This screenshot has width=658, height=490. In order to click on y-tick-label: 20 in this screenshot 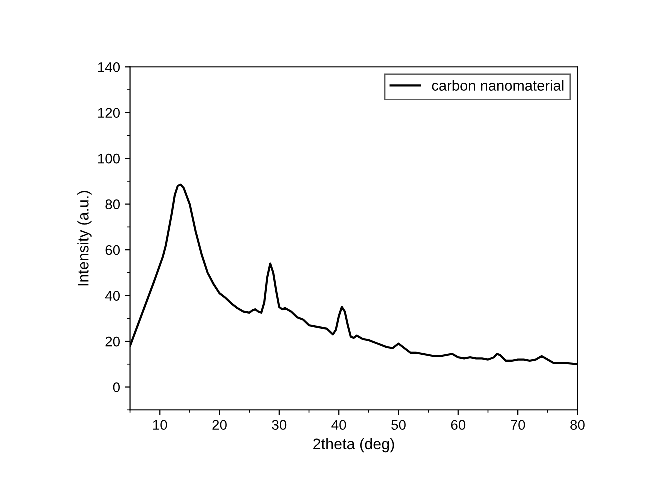, I will do `click(113, 341)`.